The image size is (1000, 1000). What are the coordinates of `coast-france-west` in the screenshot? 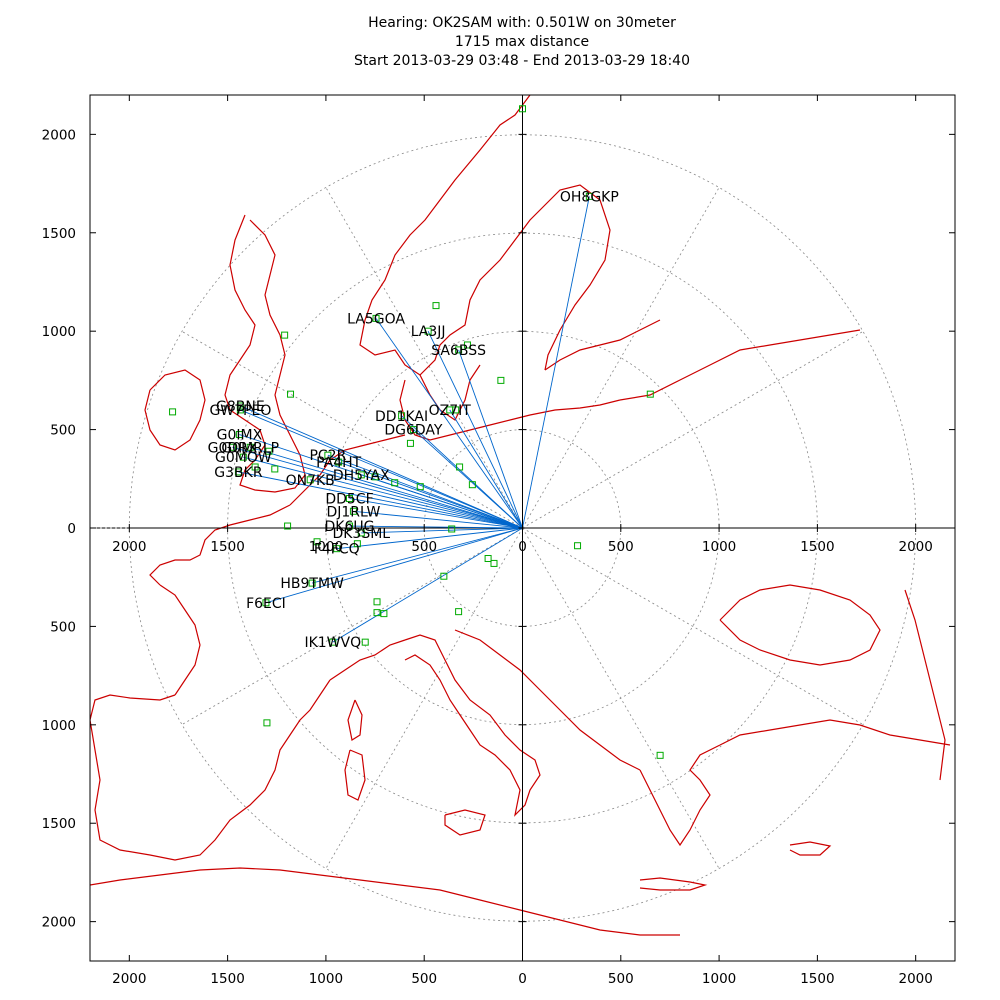 It's located at (180, 640).